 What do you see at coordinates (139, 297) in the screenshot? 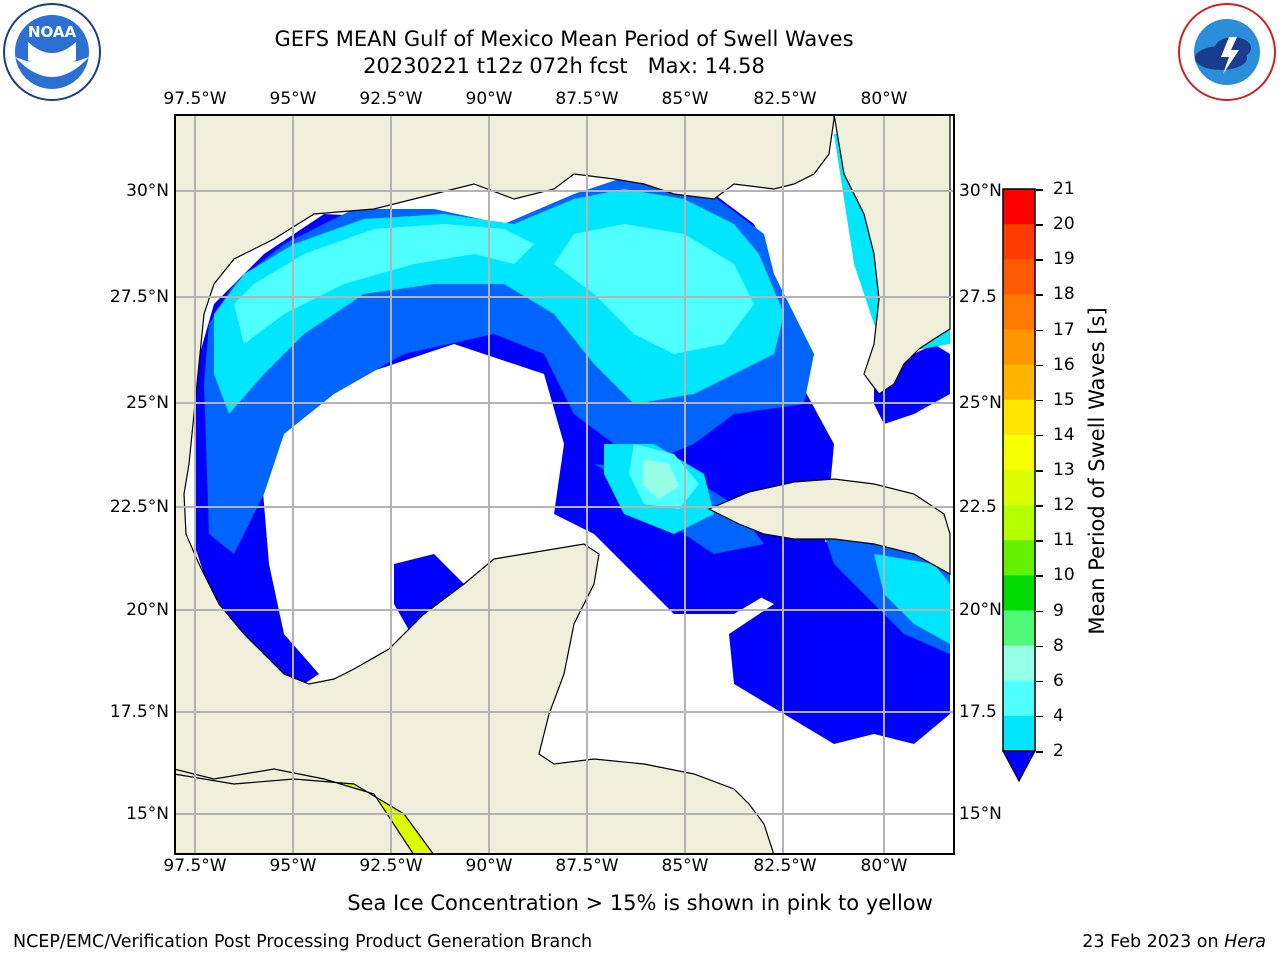
I see `lat-label-left: 27.5°N` at bounding box center [139, 297].